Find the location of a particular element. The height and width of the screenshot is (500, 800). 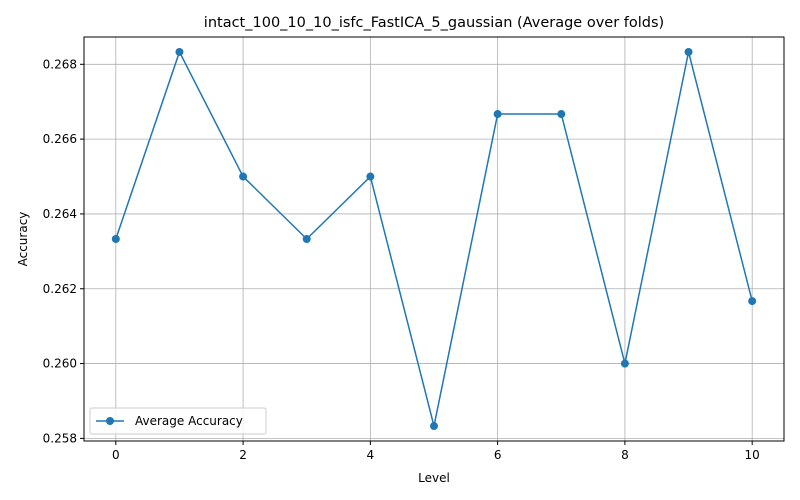

x-tick-label: 2 is located at coordinates (243, 455).